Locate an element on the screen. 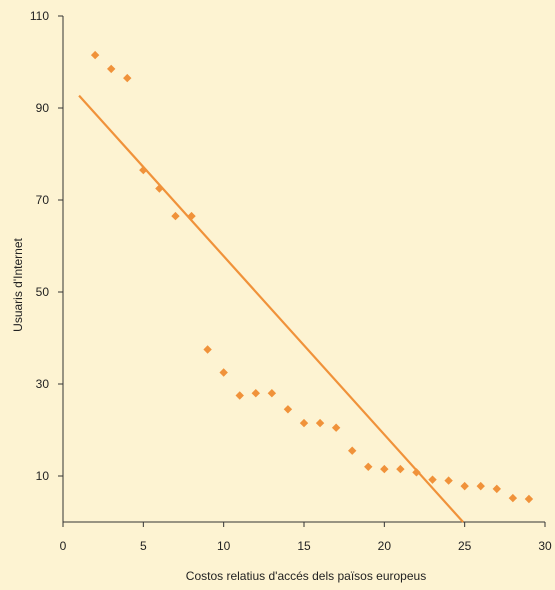  y-tick-label: 110 is located at coordinates (39, 16).